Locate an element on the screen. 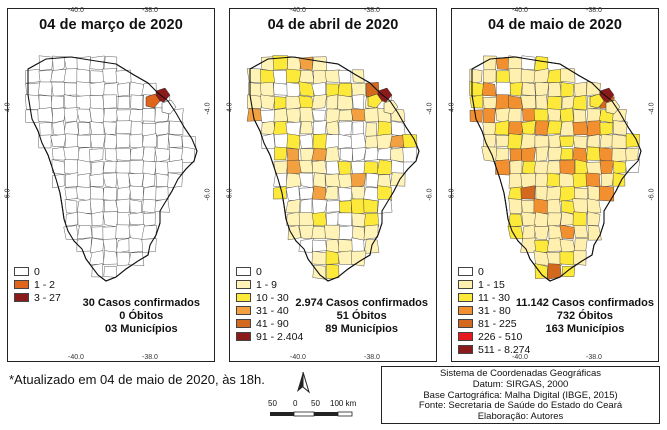 The height and width of the screenshot is (430, 667). legend-item: 81 - 225 is located at coordinates (494, 323).